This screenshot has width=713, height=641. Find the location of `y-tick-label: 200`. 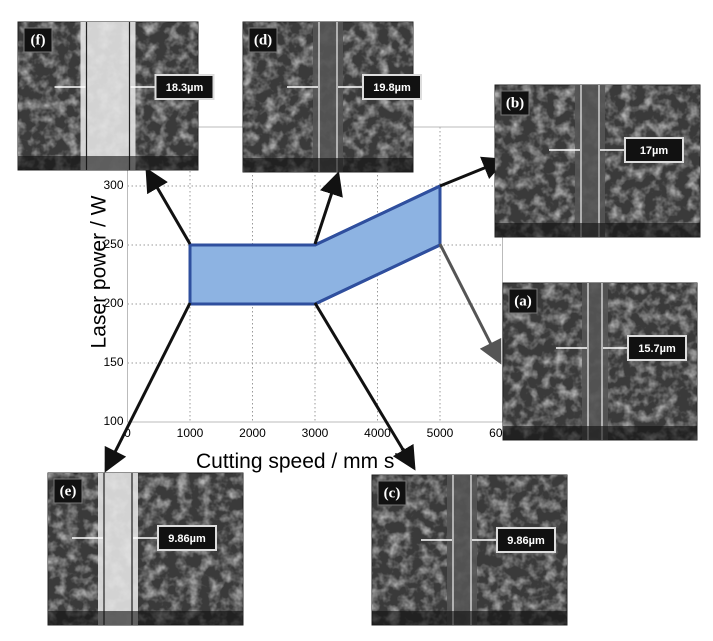

y-tick-label: 200 is located at coordinates (113, 303).